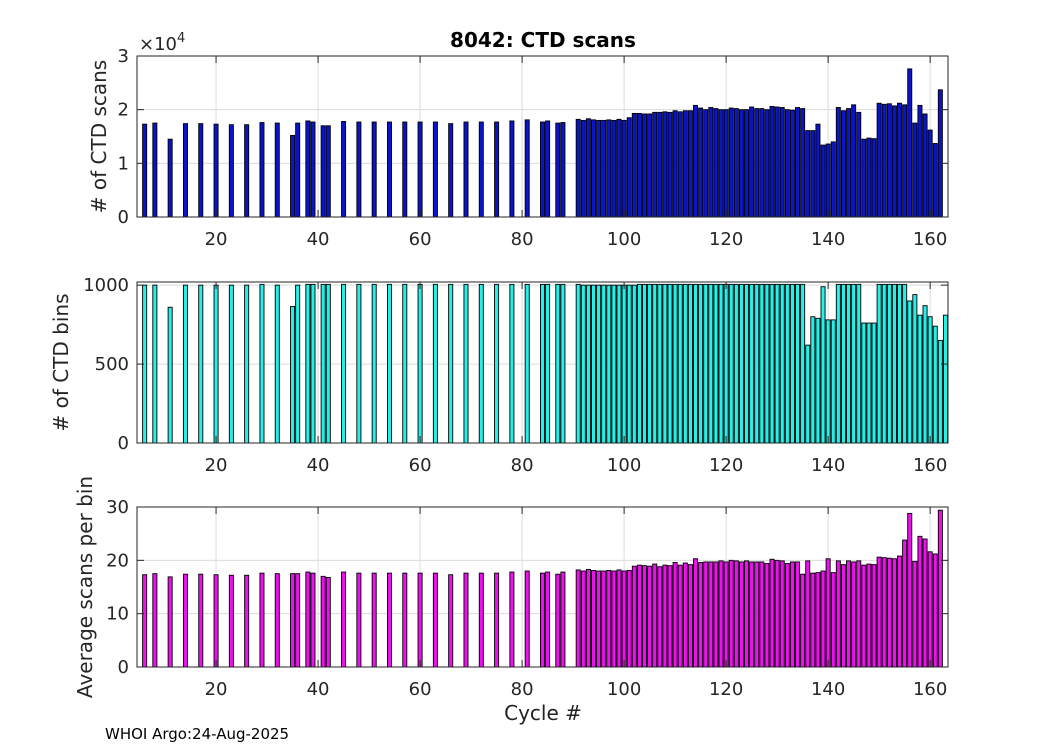 This screenshot has height=750, width=1050. Describe the element at coordinates (117, 560) in the screenshot. I see `y-tick-label: 20` at that location.